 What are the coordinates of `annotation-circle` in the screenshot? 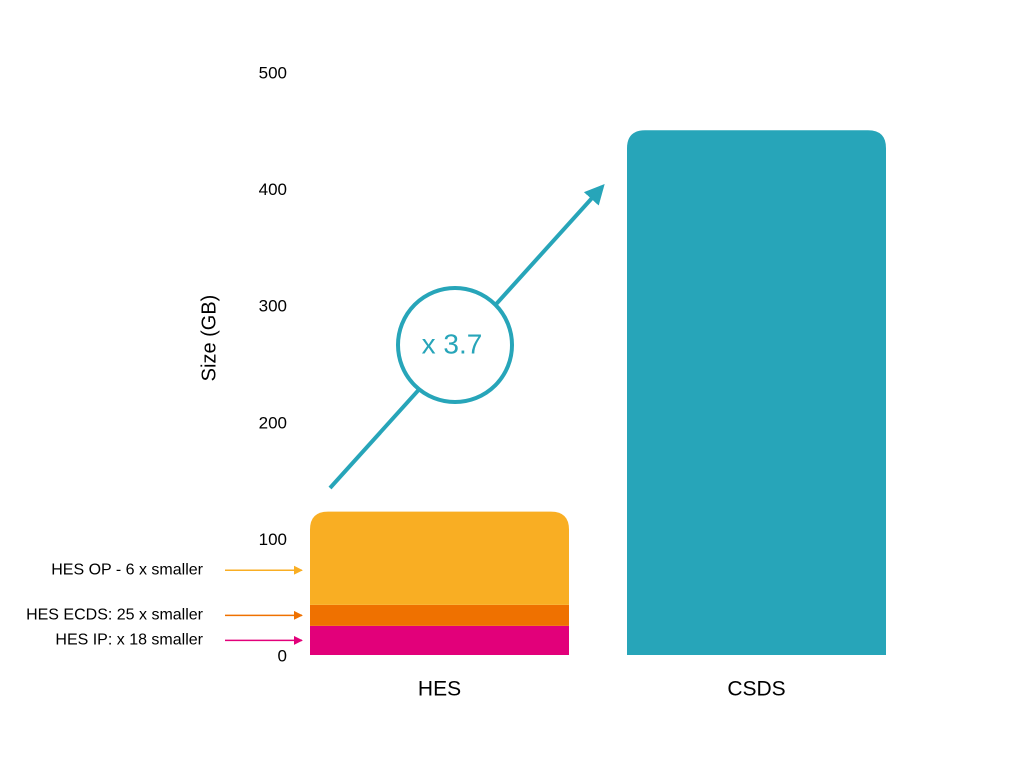 It's located at (455, 345).